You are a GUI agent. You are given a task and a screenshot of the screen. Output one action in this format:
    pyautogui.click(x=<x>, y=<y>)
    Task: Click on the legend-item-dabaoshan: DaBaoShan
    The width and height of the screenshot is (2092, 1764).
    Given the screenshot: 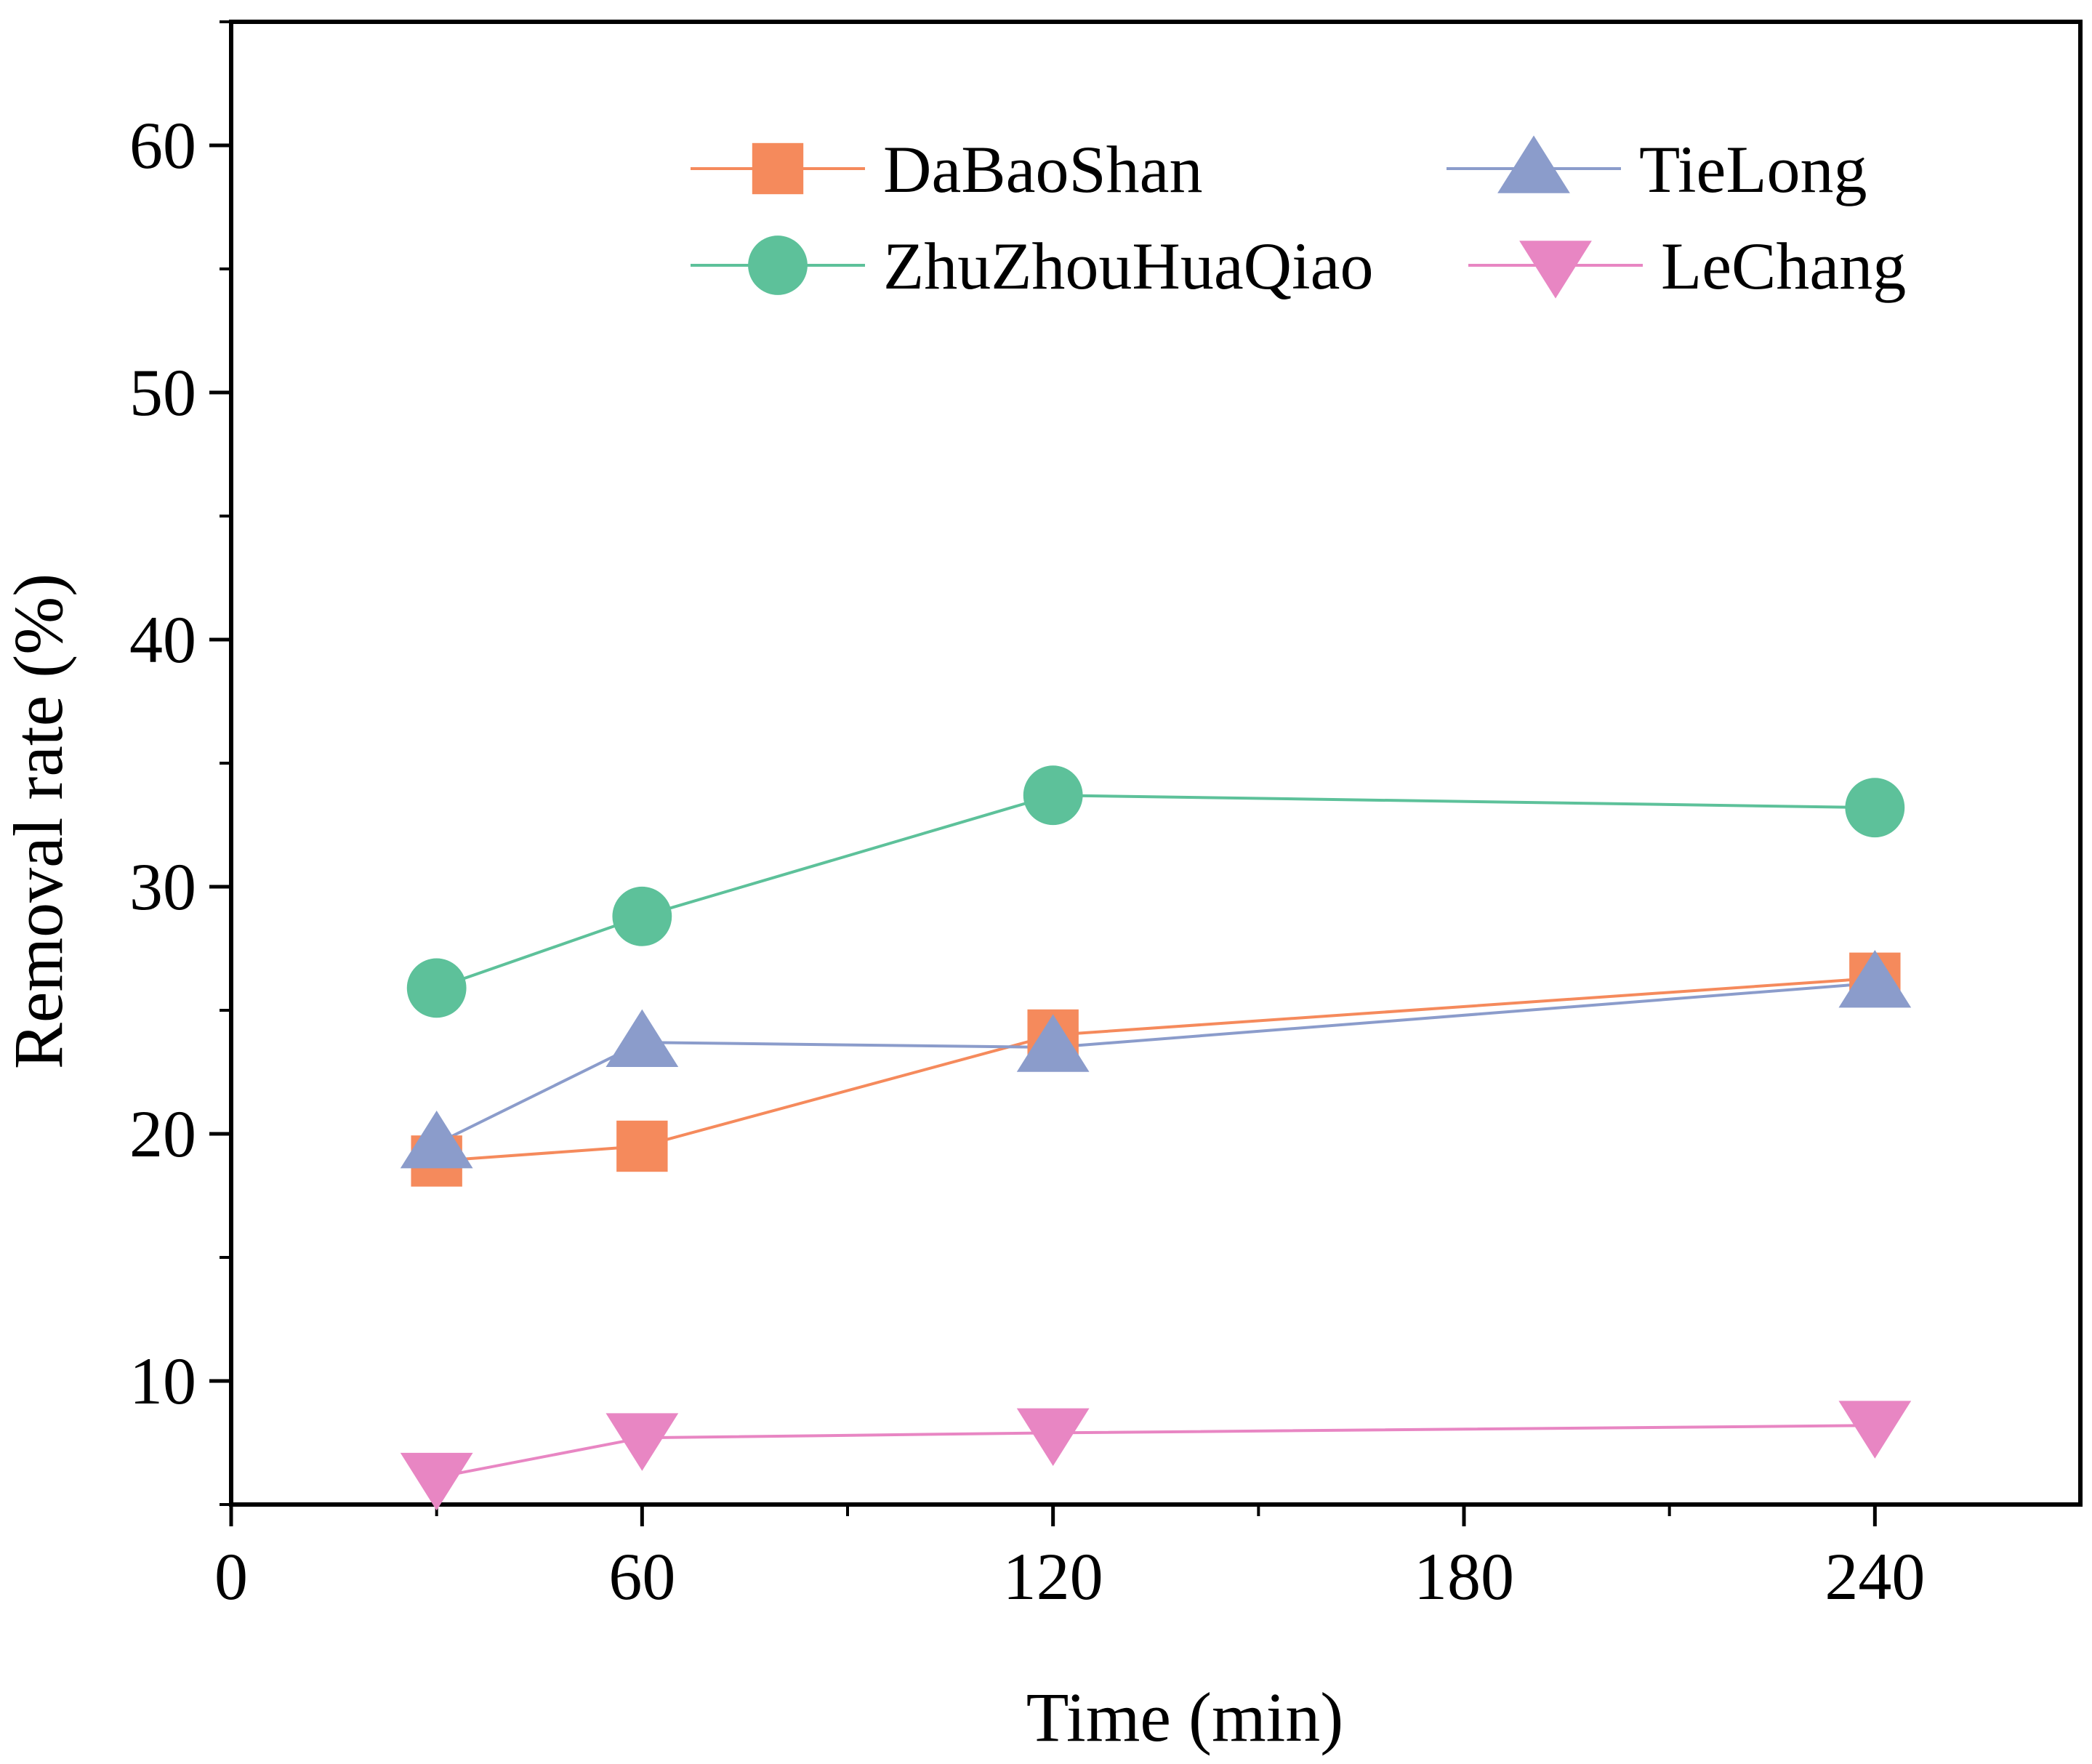 What is the action you would take?
    pyautogui.click(x=947, y=169)
    